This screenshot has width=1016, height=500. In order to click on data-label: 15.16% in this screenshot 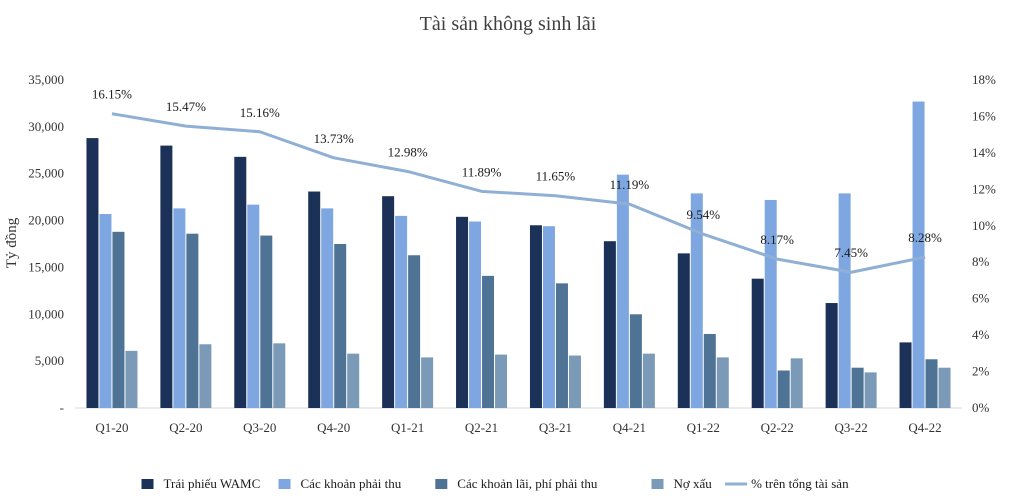, I will do `click(260, 112)`.